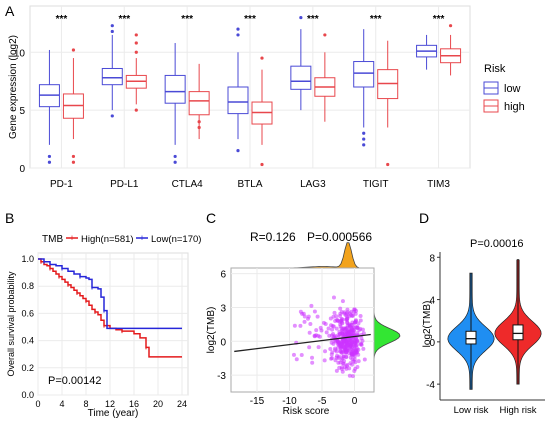  I want to click on y-tick-label: 5, so click(22, 111).